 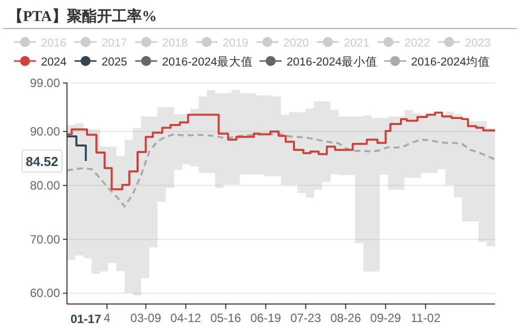 I want to click on y-tick-label: 99.00, so click(x=45, y=83).